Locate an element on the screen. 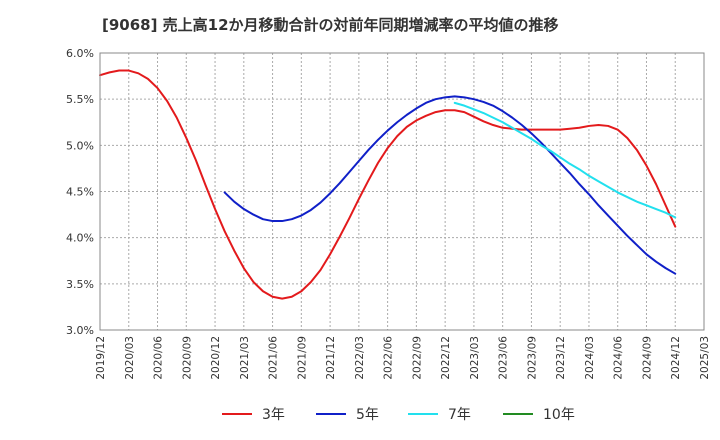  x-tick-label: 2019/12 is located at coordinates (101, 358).